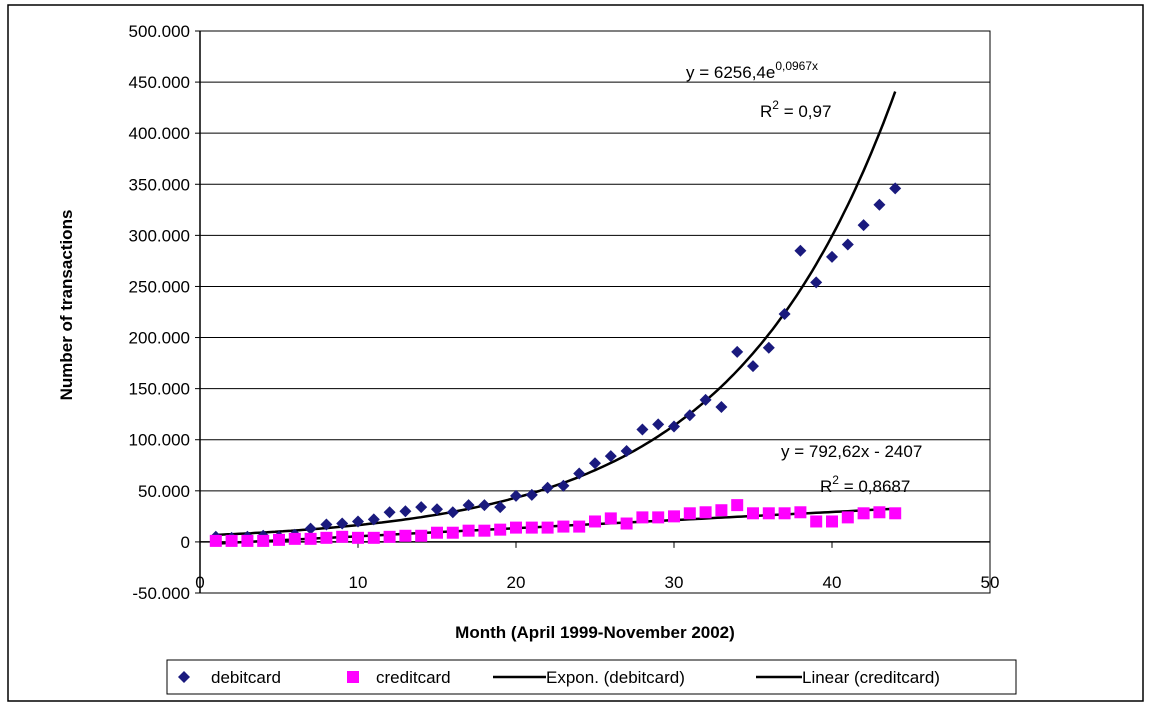 This screenshot has width=1151, height=704. I want to click on exp-r2-value: = 0,97, so click(805, 111).